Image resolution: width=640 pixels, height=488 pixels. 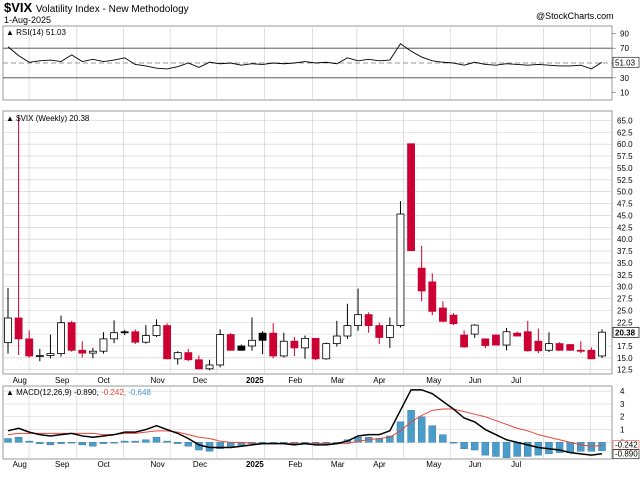 I want to click on price-tick-label: 25.0, so click(x=625, y=310).